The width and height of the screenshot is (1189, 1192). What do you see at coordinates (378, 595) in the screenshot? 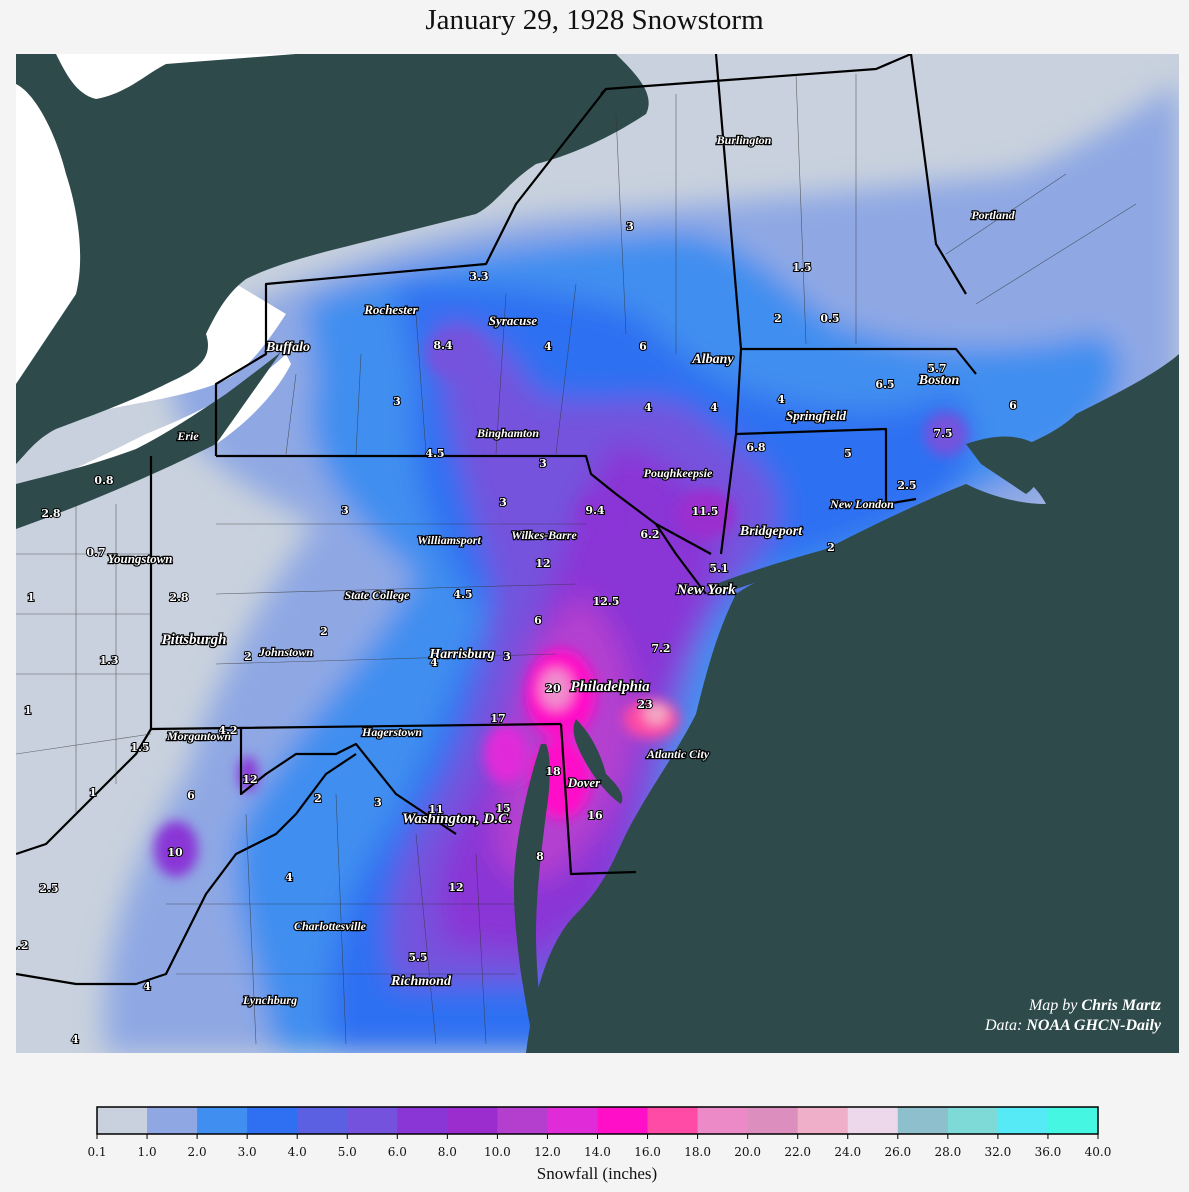
I see `city-label: State College` at bounding box center [378, 595].